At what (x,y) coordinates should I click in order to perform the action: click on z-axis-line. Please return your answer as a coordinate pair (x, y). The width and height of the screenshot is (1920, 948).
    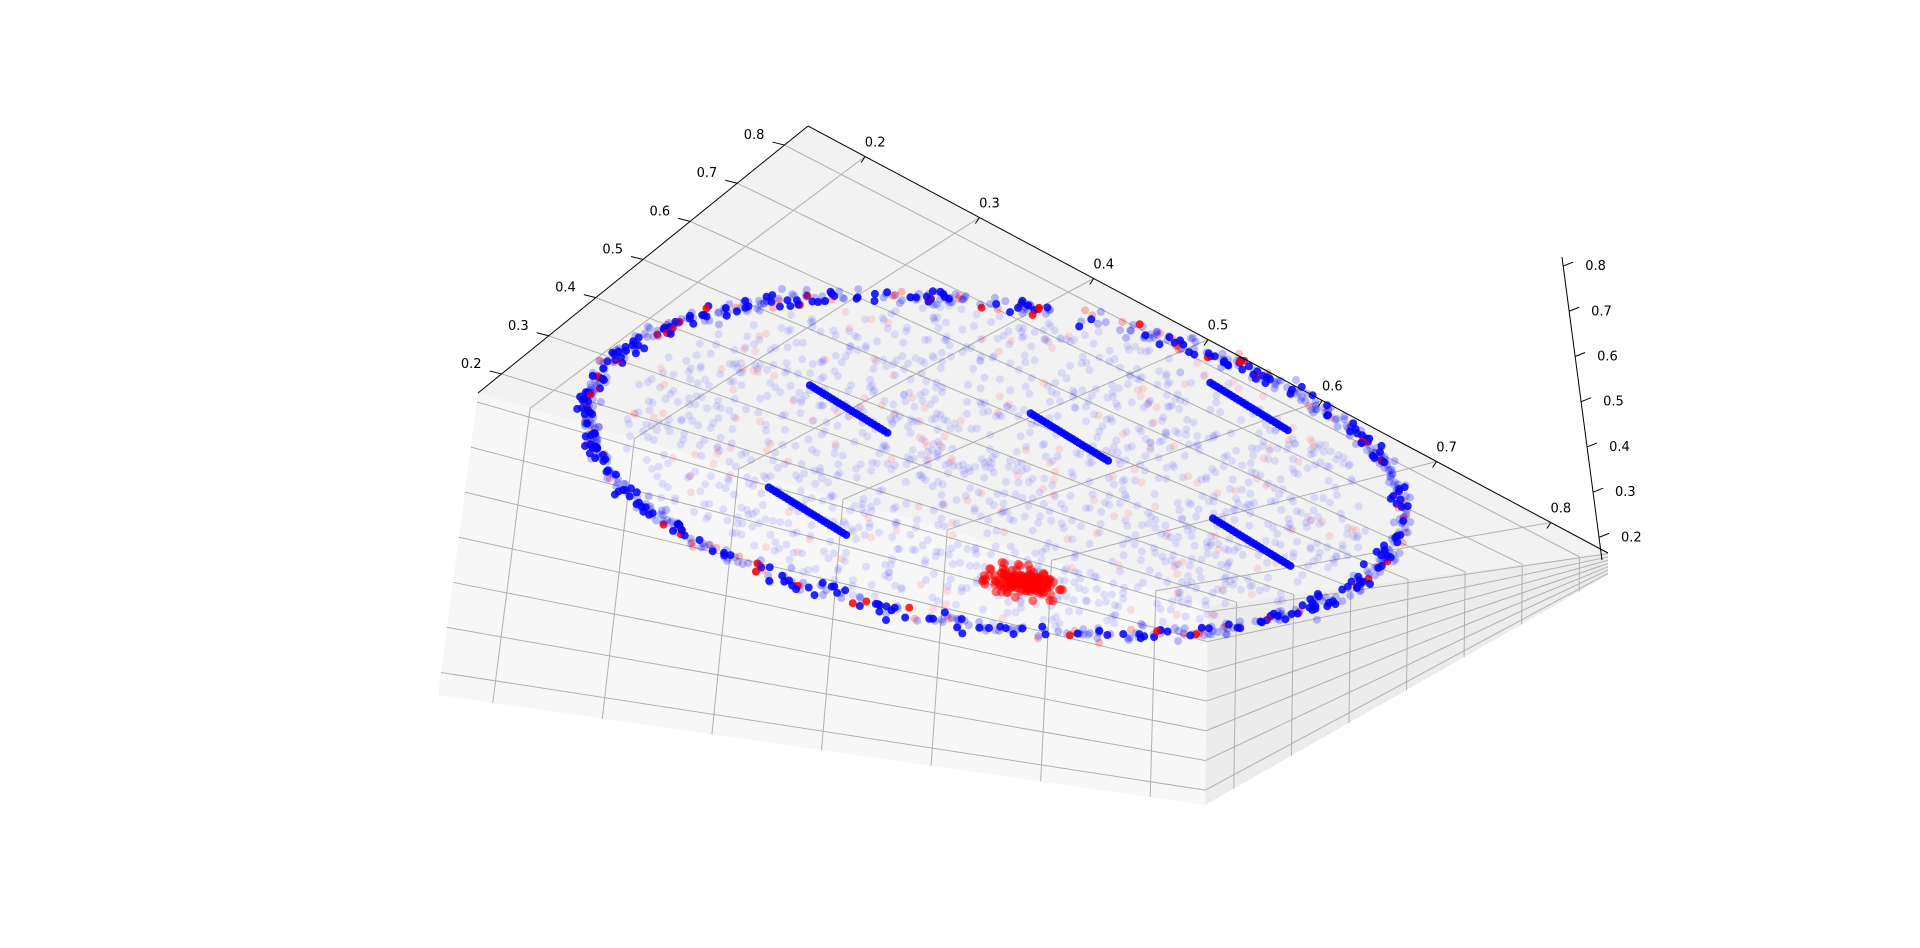
    Looking at the image, I should click on (1582, 408).